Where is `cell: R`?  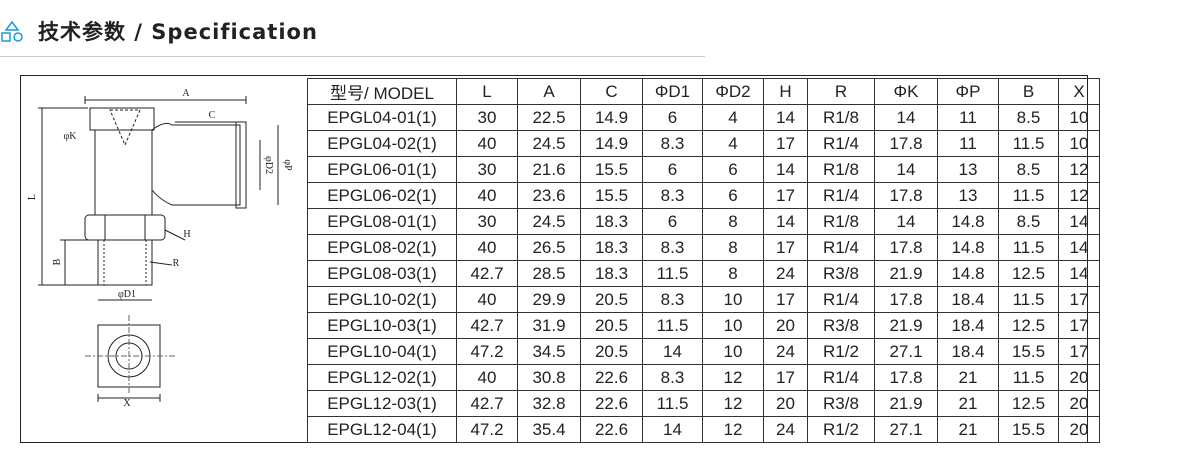 cell: R is located at coordinates (841, 91).